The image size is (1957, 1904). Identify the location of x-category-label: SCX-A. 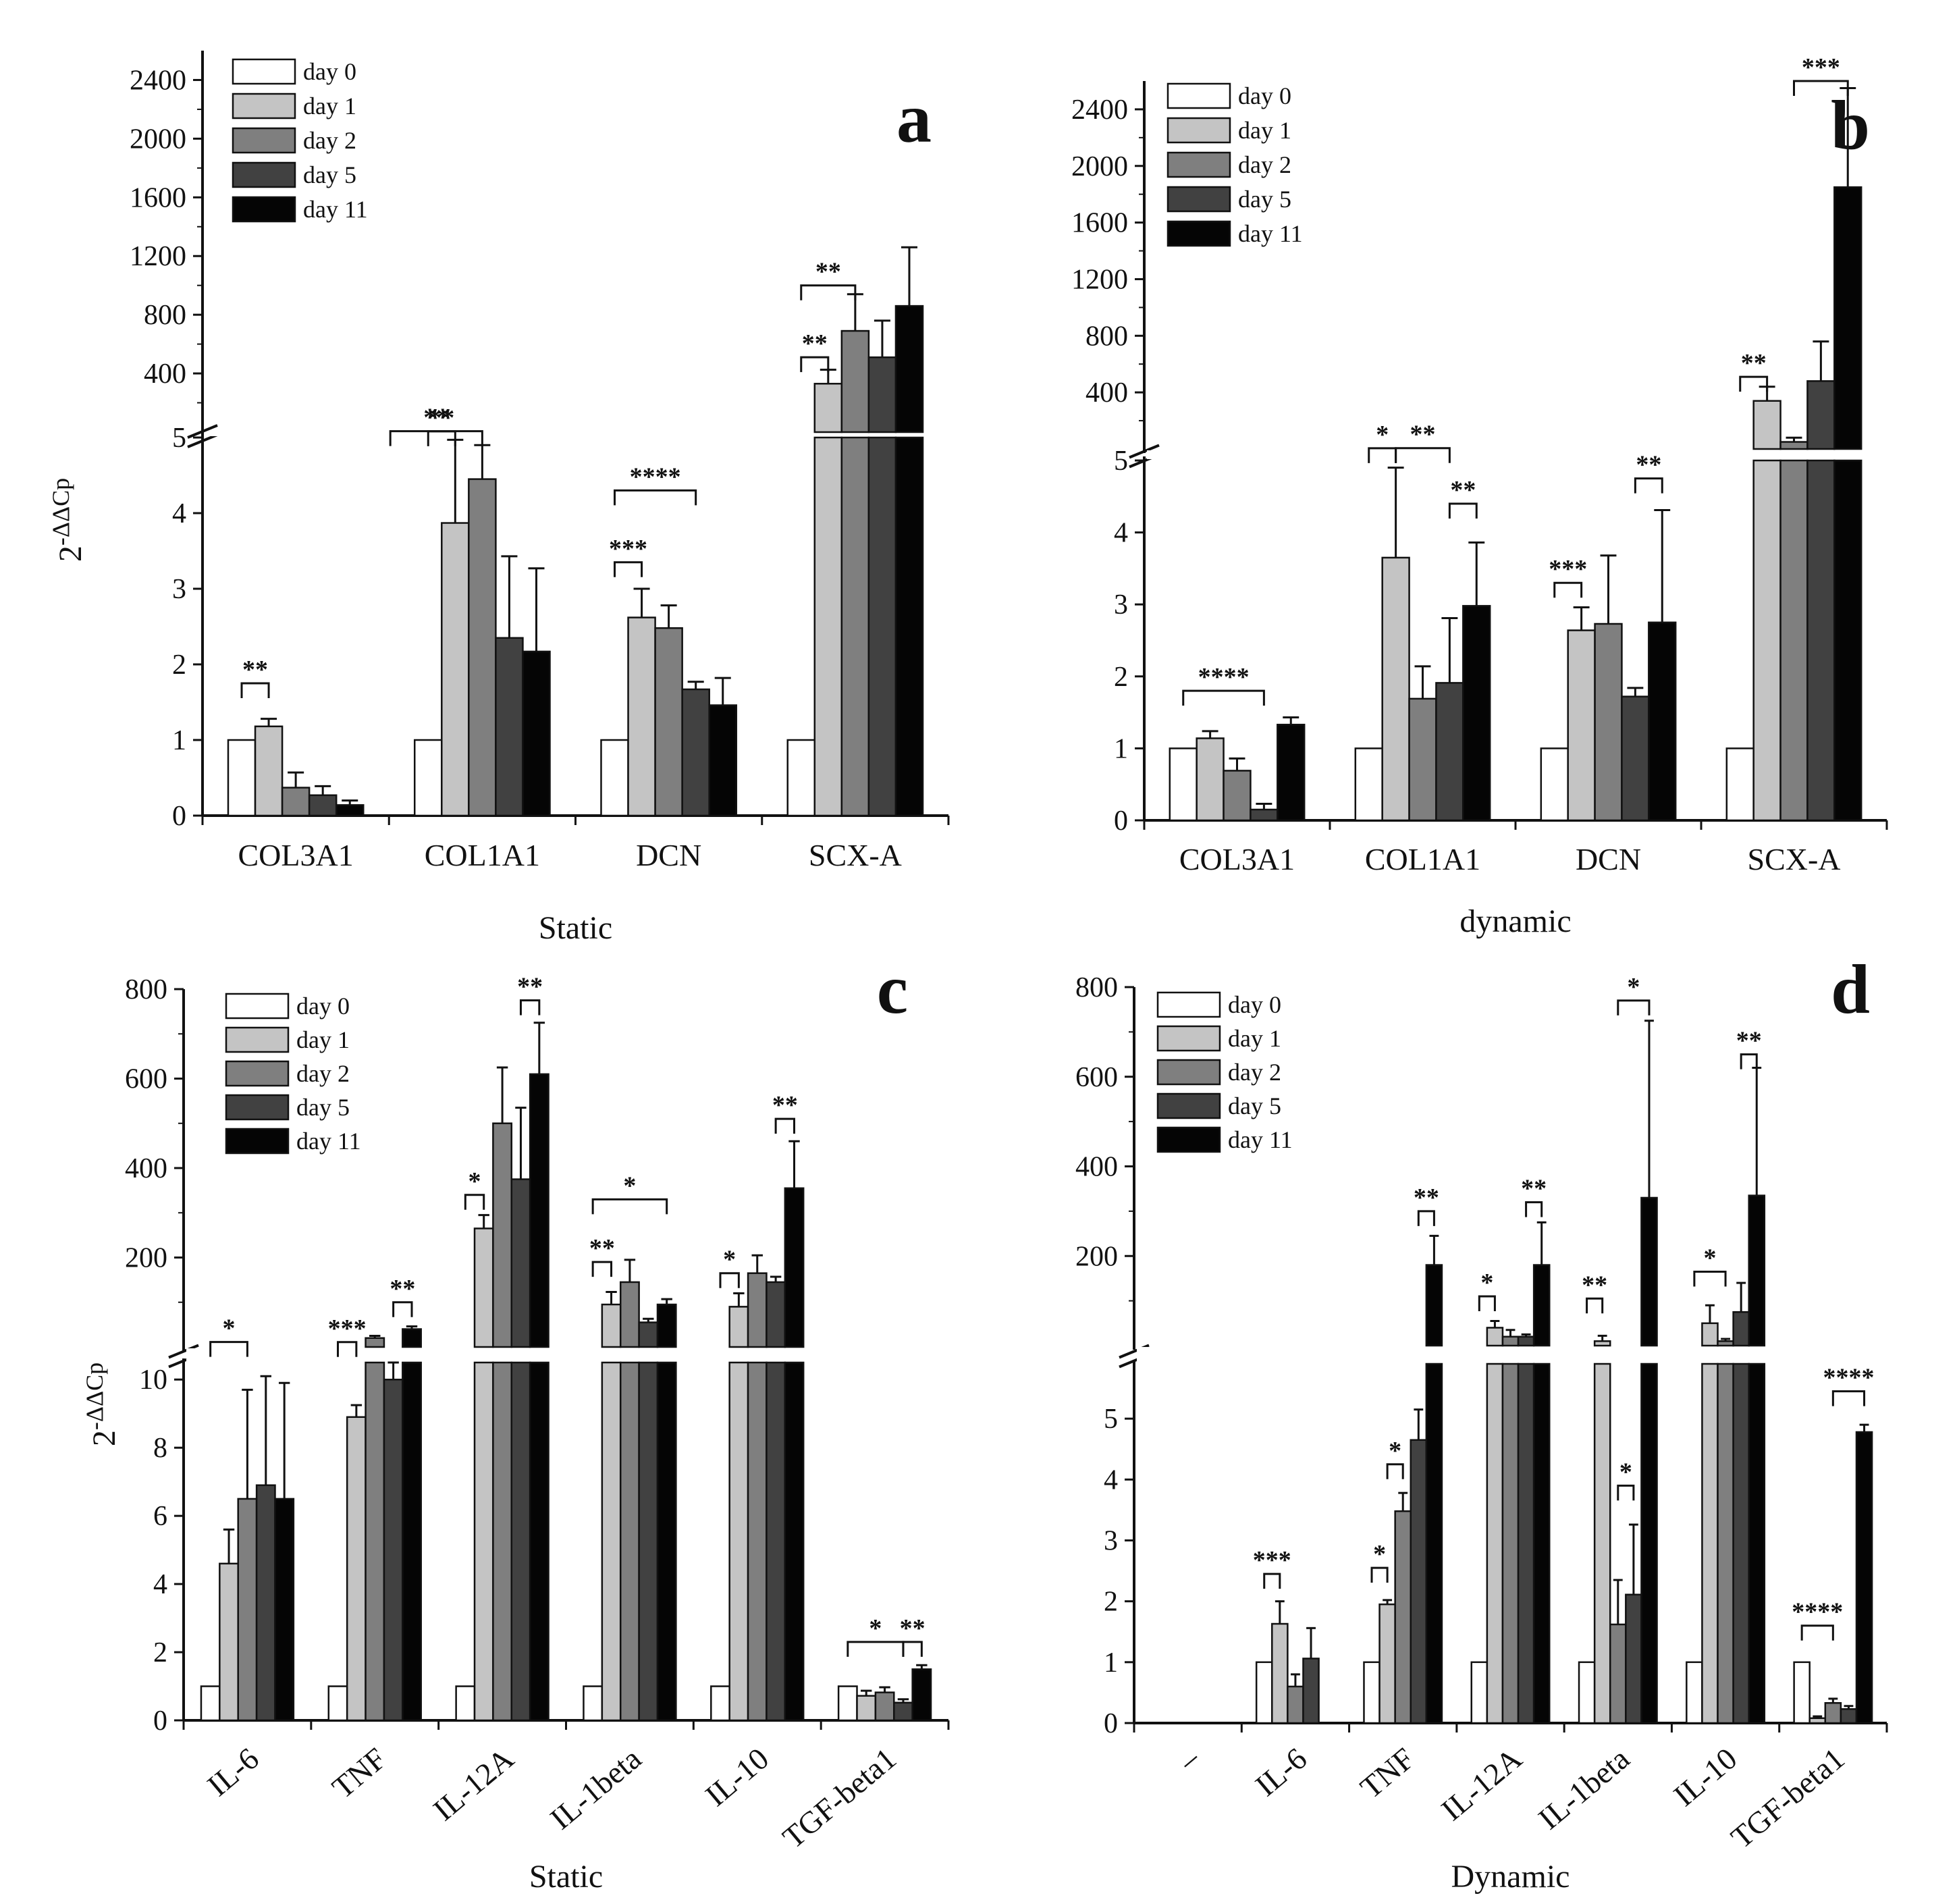
(855, 855).